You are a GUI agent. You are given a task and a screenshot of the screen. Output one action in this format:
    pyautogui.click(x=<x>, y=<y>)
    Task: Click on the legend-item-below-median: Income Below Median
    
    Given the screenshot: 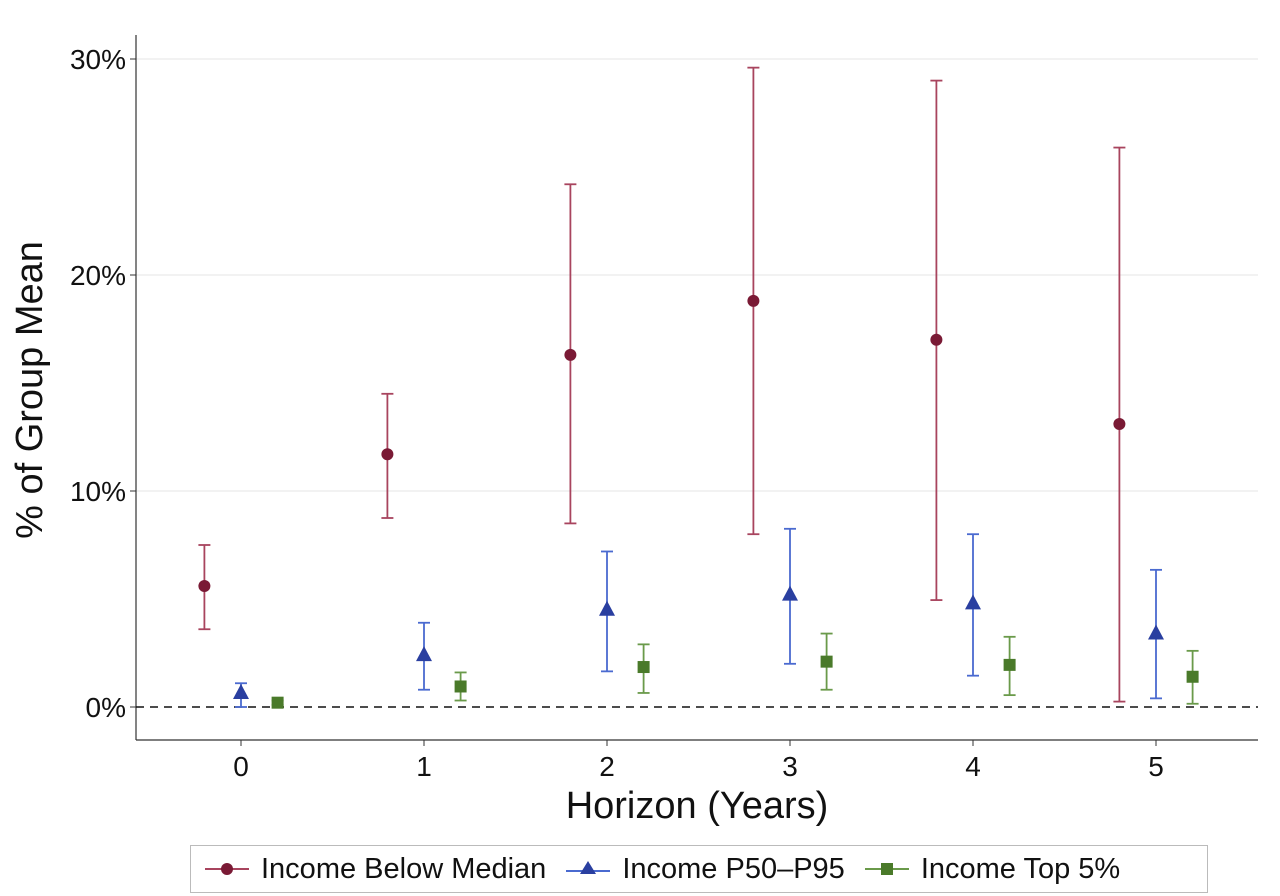 What is the action you would take?
    pyautogui.click(x=375, y=869)
    